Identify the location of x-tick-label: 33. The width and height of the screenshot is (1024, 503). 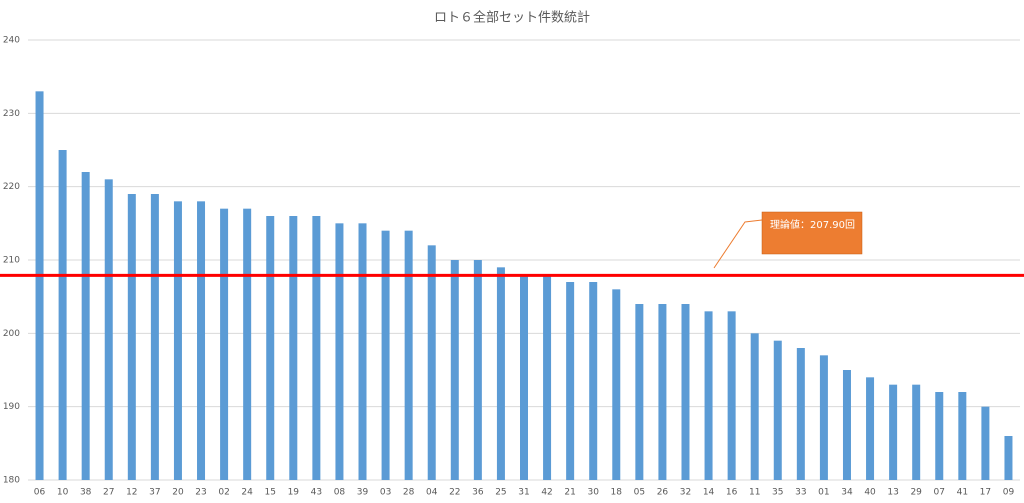
(800, 493).